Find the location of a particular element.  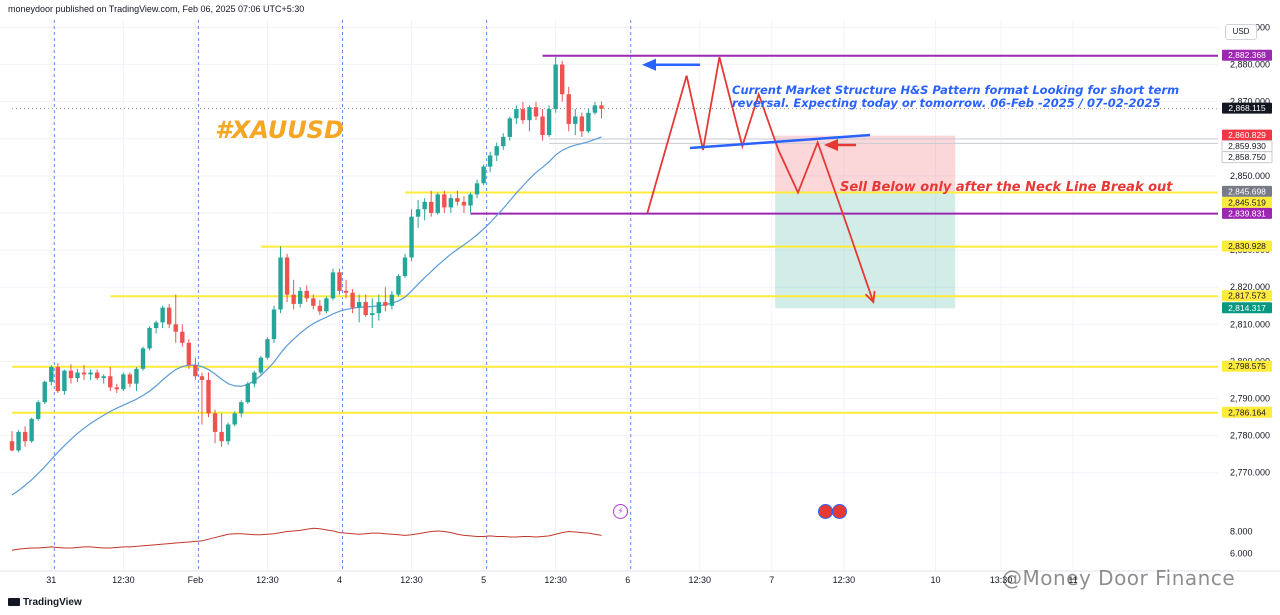

lightning-event-icon: ⚡ is located at coordinates (620, 511).